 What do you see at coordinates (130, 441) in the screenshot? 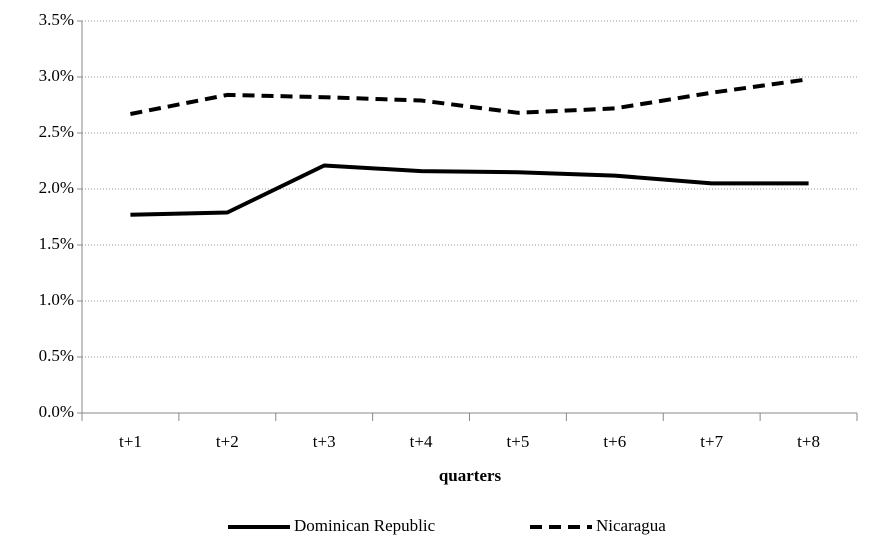
I see `x-tick-label: t+1` at bounding box center [130, 441].